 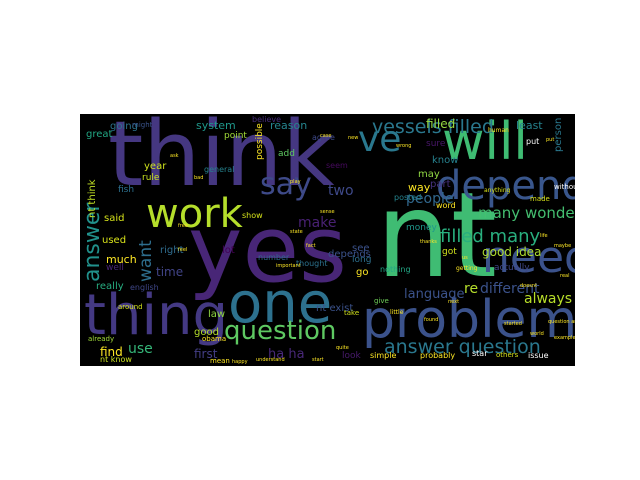 I want to click on word: made, so click(x=540, y=199).